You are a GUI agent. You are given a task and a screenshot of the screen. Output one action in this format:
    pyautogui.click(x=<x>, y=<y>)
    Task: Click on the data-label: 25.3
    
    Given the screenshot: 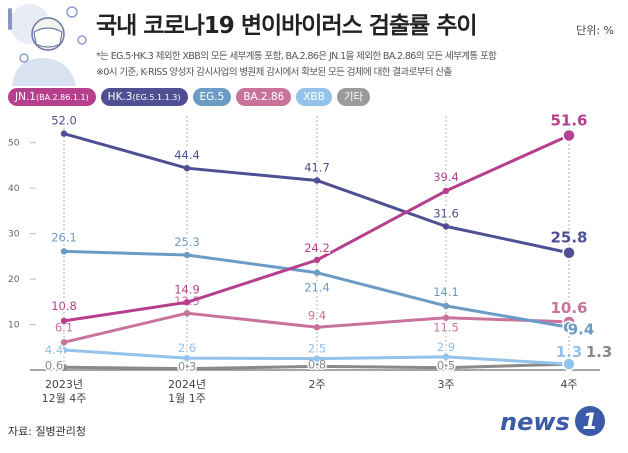 What is the action you would take?
    pyautogui.click(x=187, y=242)
    